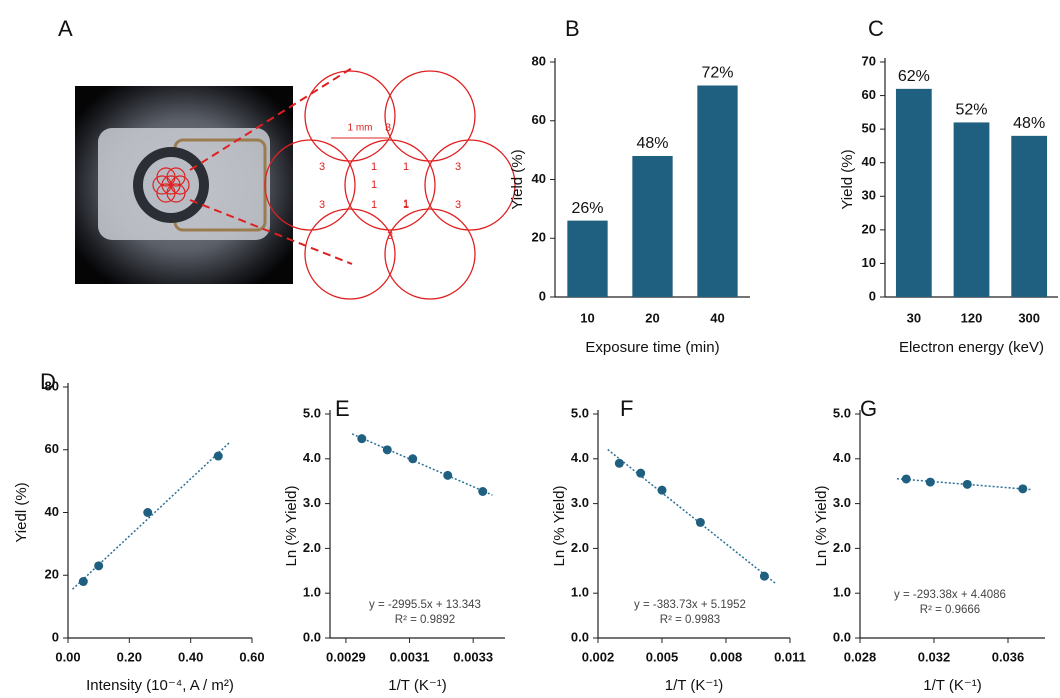 The image size is (1060, 698). What do you see at coordinates (847, 179) in the screenshot?
I see `y-axis-label: Yield (%)` at bounding box center [847, 179].